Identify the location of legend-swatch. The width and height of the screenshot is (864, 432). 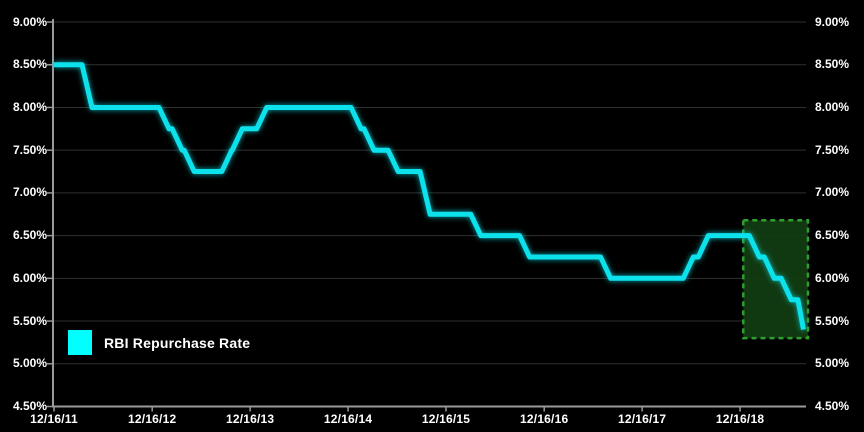
(80, 342).